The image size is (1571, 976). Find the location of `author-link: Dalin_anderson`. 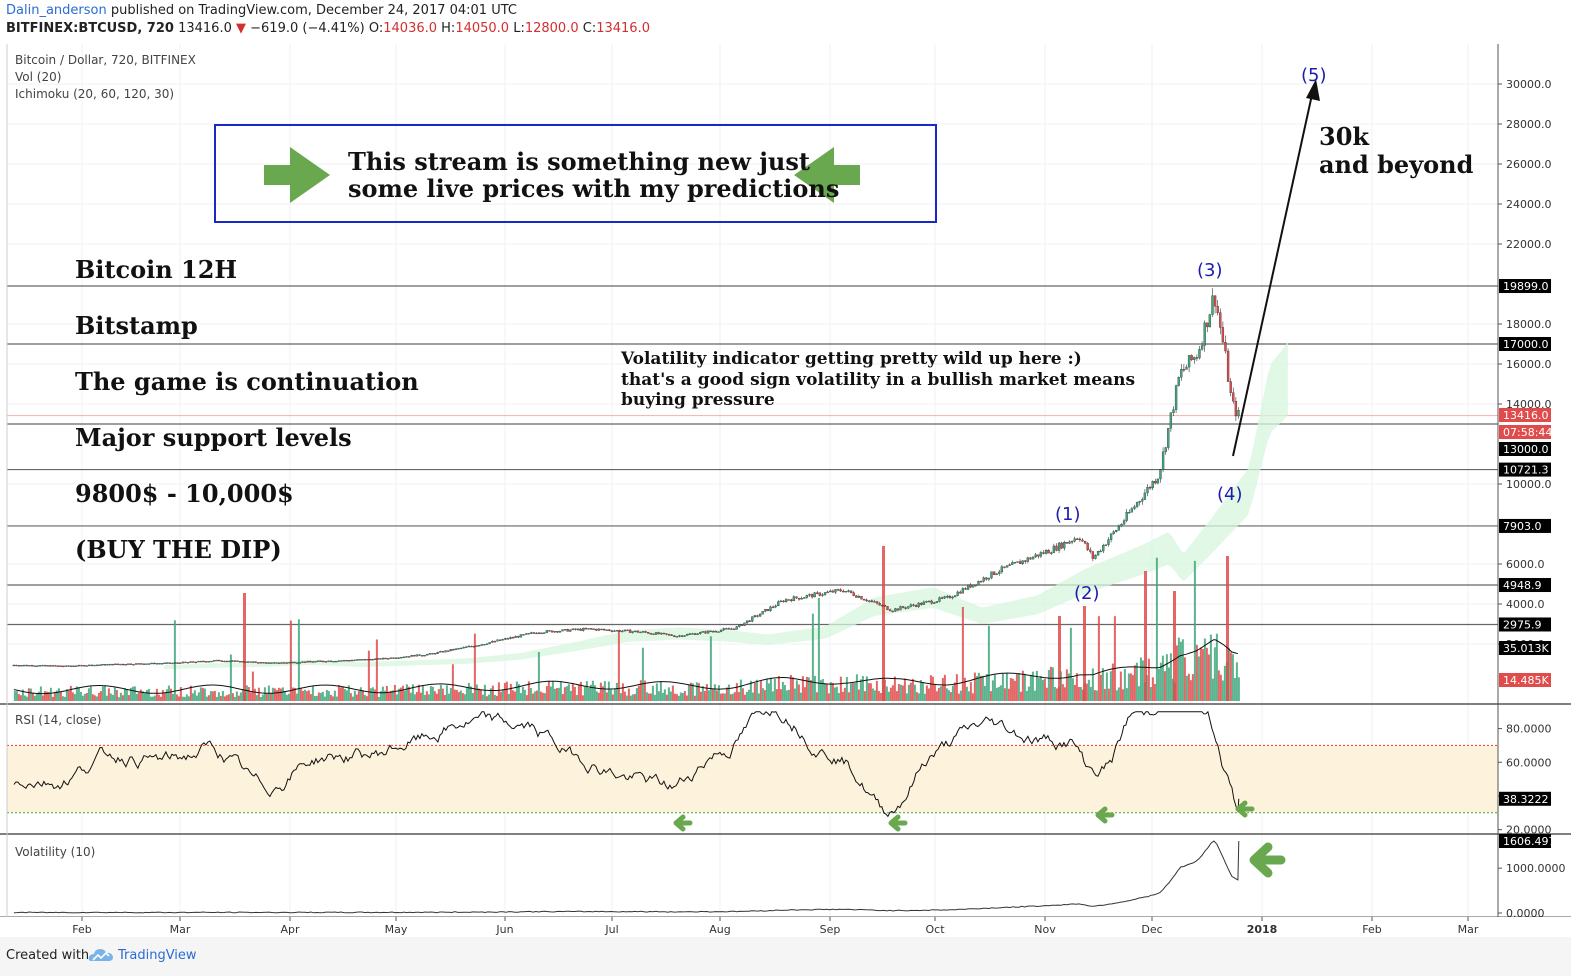

author-link: Dalin_anderson is located at coordinates (56, 10).